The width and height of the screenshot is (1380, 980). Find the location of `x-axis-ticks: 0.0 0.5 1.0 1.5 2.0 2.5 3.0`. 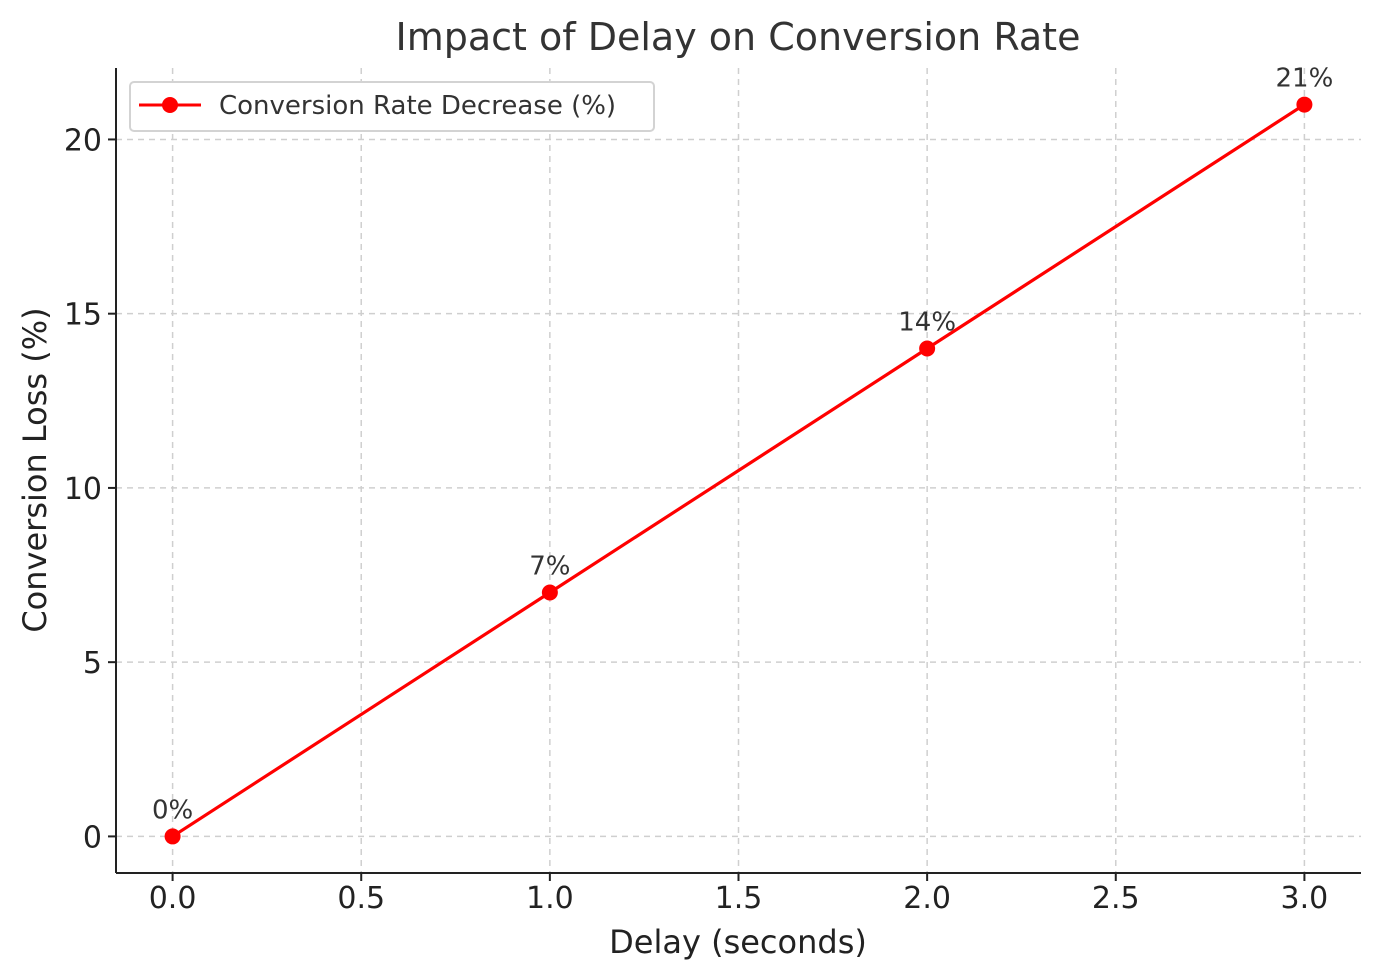

x-axis-ticks: 0.0 0.5 1.0 1.5 2.0 2.5 3.0 is located at coordinates (739, 894).